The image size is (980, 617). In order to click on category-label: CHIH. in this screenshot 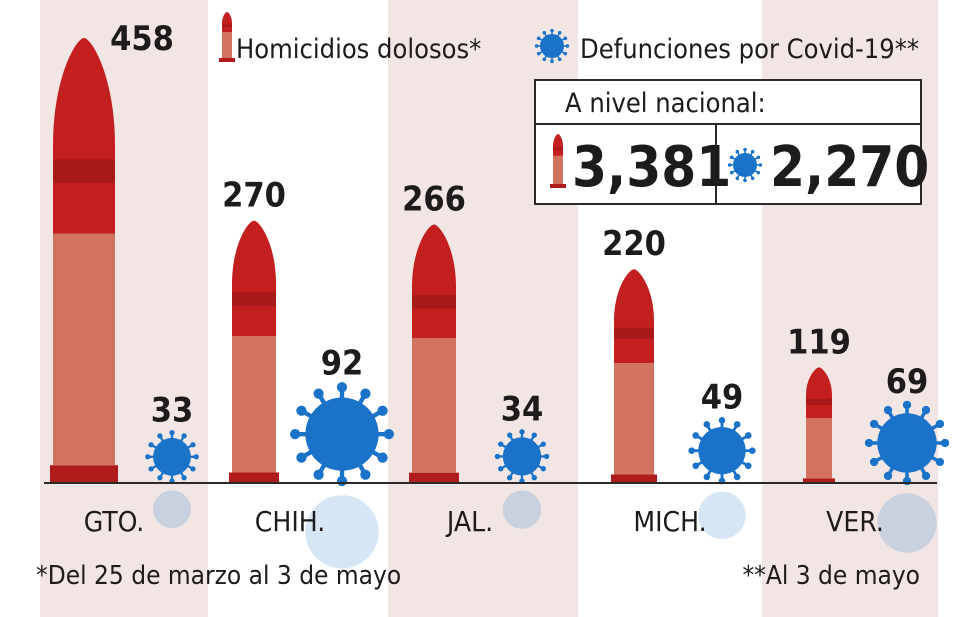, I will do `click(290, 521)`.